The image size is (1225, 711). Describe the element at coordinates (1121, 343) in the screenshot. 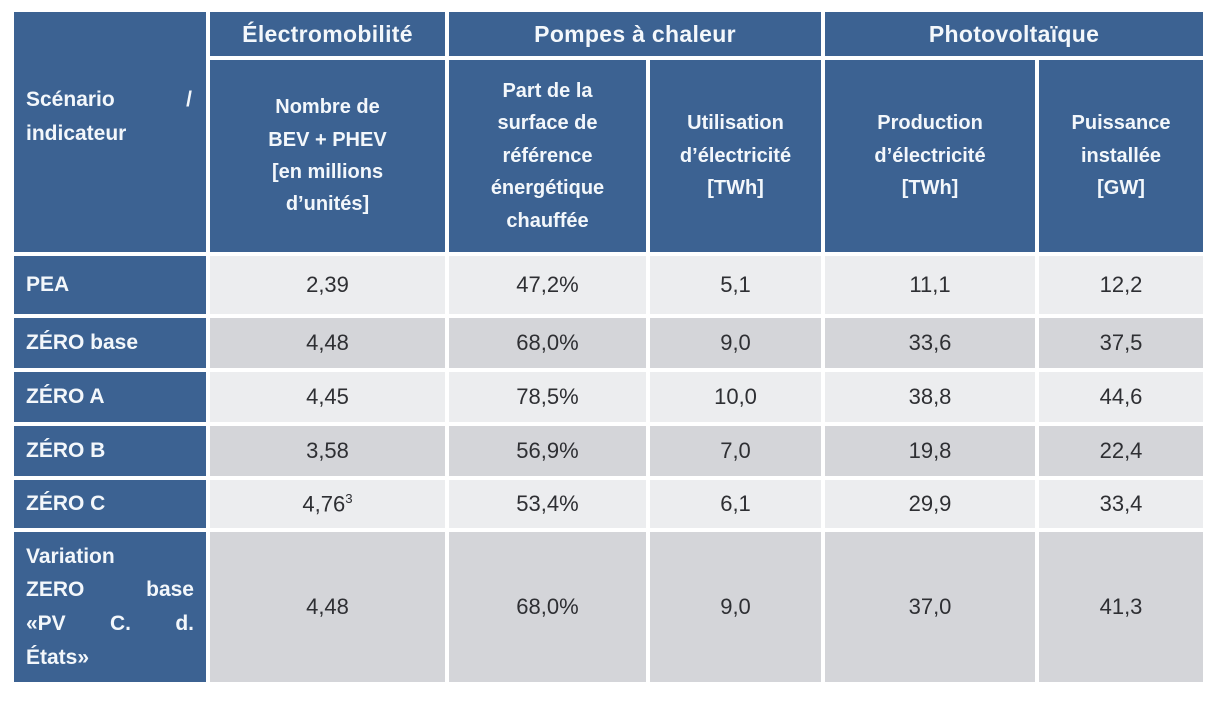

I see `cell: 37,5` at that location.